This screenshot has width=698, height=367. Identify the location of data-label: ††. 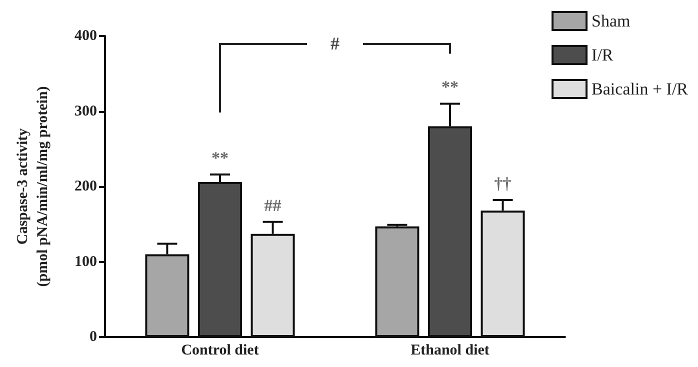
(503, 184).